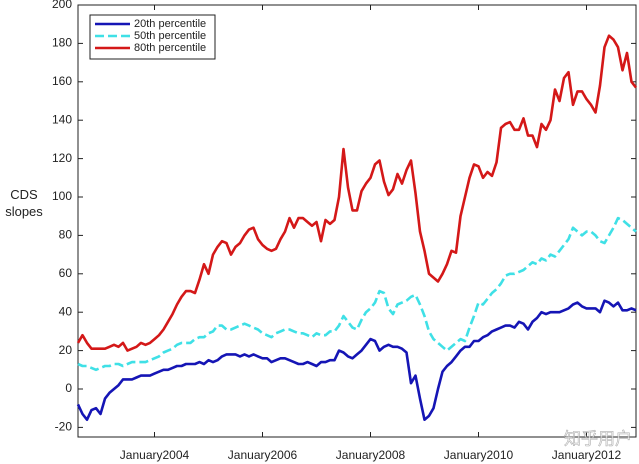  I want to click on y-tick-label: 160, so click(62, 81).